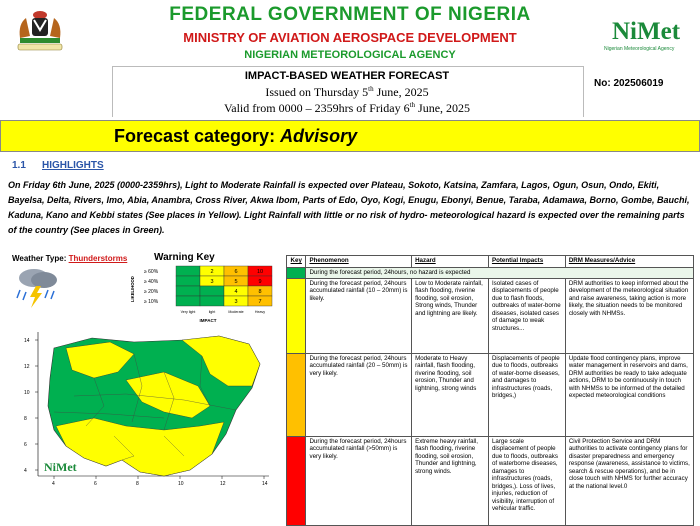  What do you see at coordinates (25, 471) in the screenshot?
I see `map-lat-tick: 4` at bounding box center [25, 471].